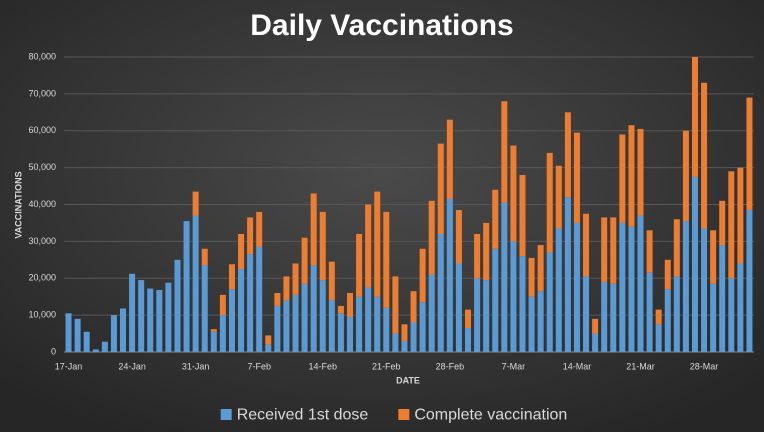 The height and width of the screenshot is (432, 764). Describe the element at coordinates (42, 278) in the screenshot. I see `y-tick-label: 20,000` at that location.